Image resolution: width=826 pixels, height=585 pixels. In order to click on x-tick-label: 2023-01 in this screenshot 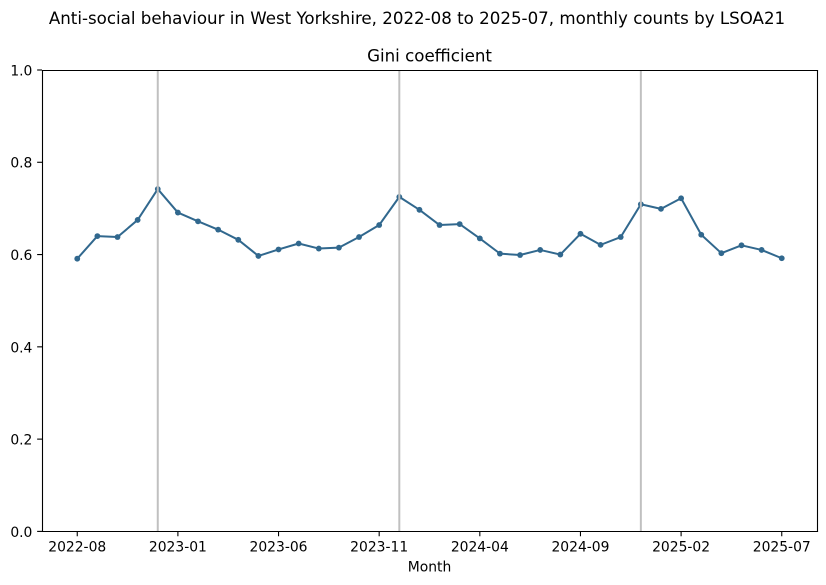, I will do `click(178, 548)`.